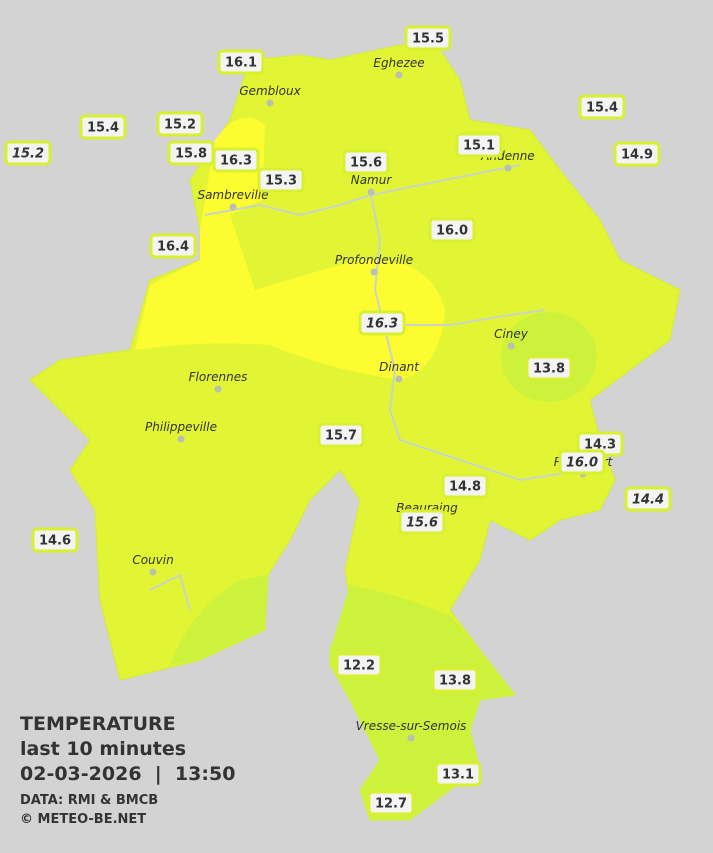 This screenshot has width=713, height=853. I want to click on temperature-label: 14.4, so click(648, 499).